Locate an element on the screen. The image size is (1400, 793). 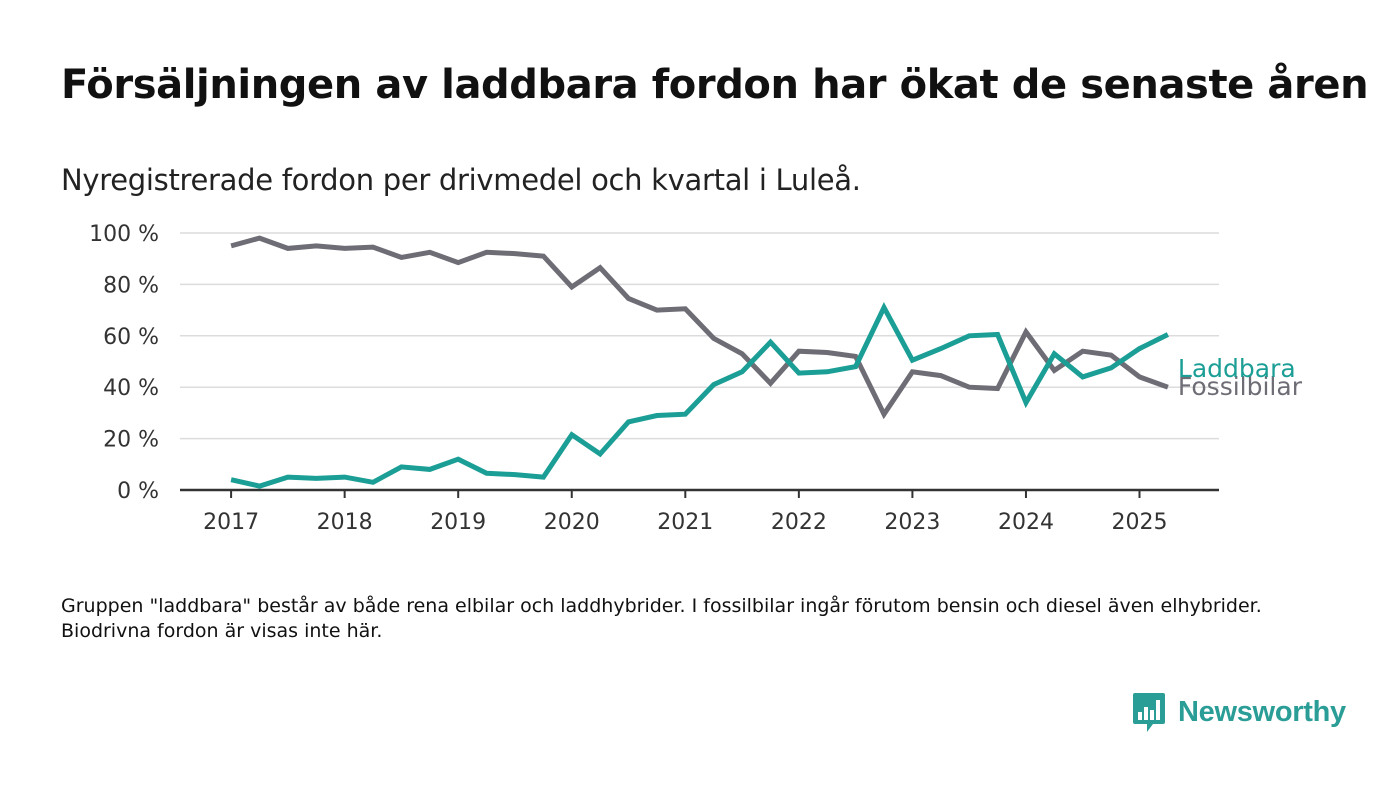
x-tick-label: 2020 is located at coordinates (572, 522).